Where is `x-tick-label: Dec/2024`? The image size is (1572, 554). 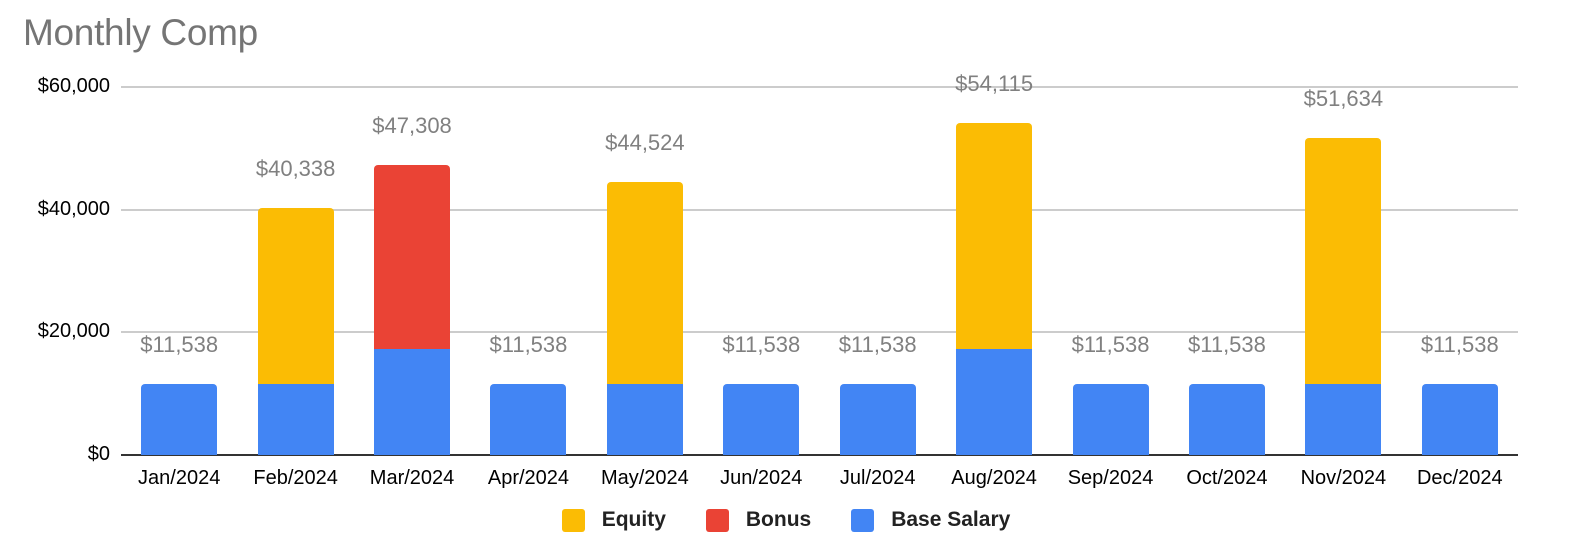
x-tick-label: Dec/2024 is located at coordinates (1459, 478).